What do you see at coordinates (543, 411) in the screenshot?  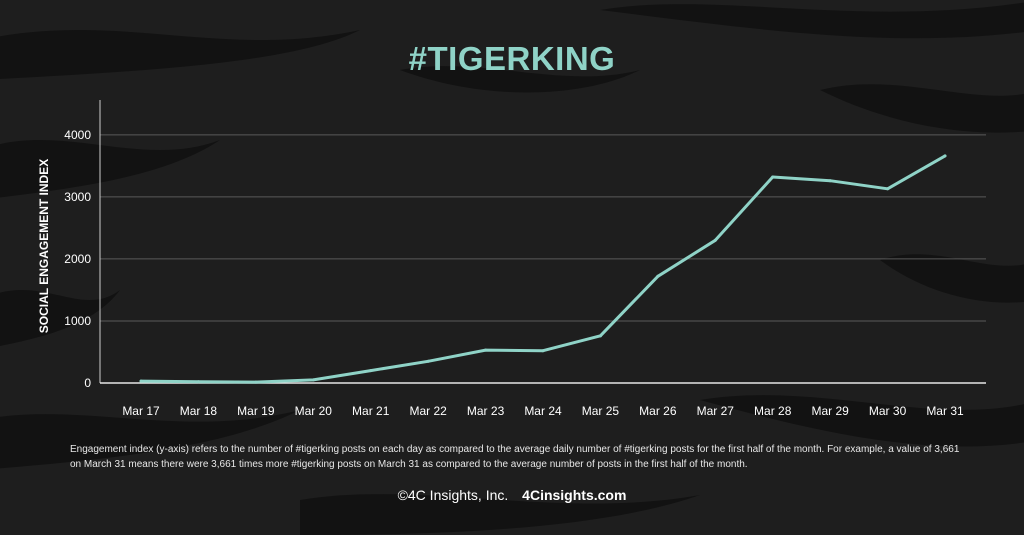 I see `x-tick-label: Mar 24` at bounding box center [543, 411].